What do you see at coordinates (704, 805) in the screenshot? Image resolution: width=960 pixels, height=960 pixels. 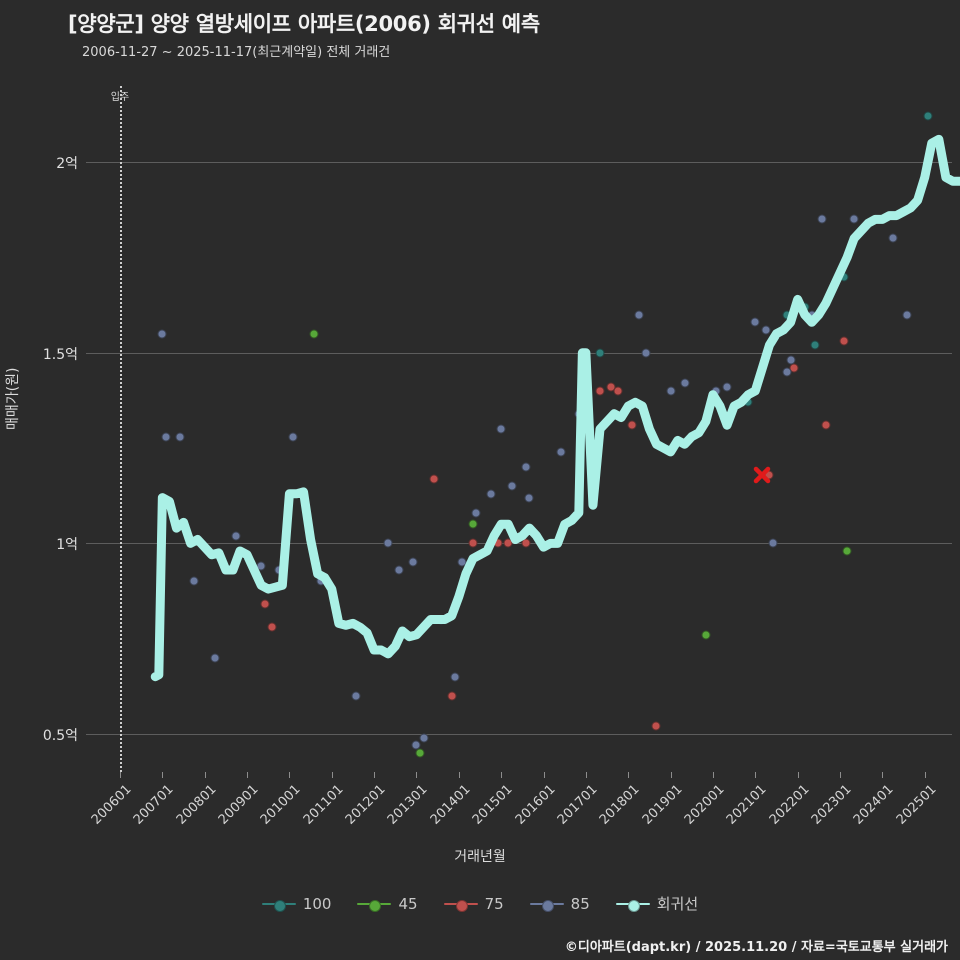 I see `x-tick-label: 202001` at bounding box center [704, 805].